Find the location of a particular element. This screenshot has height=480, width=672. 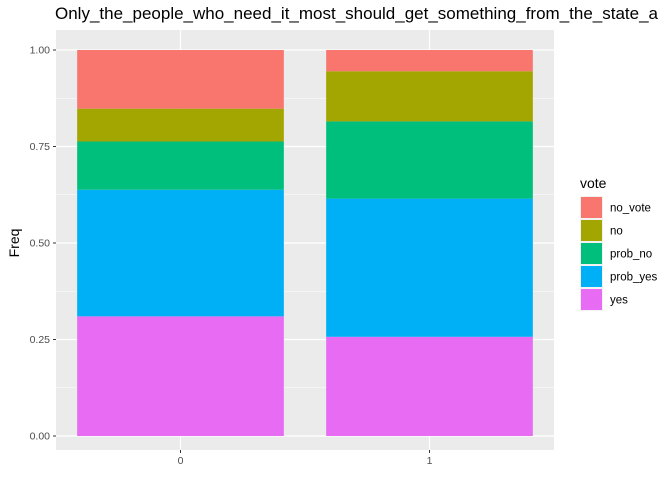

legend-label-no_vote: no_vote is located at coordinates (630, 209).